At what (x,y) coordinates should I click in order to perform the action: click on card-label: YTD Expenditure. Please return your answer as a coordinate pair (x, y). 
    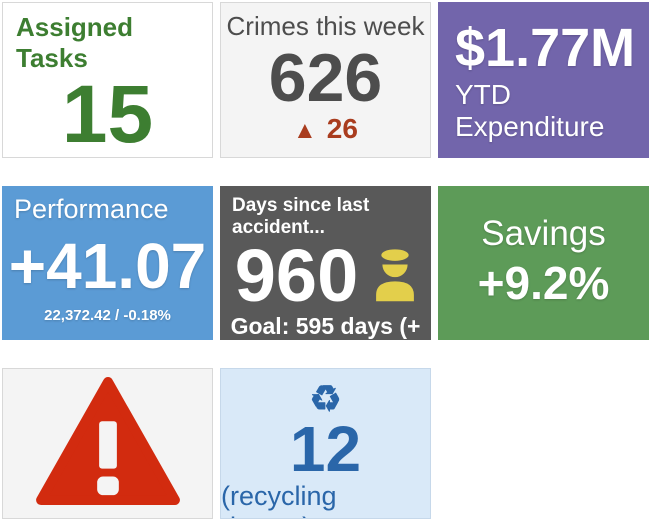
    Looking at the image, I should click on (530, 111).